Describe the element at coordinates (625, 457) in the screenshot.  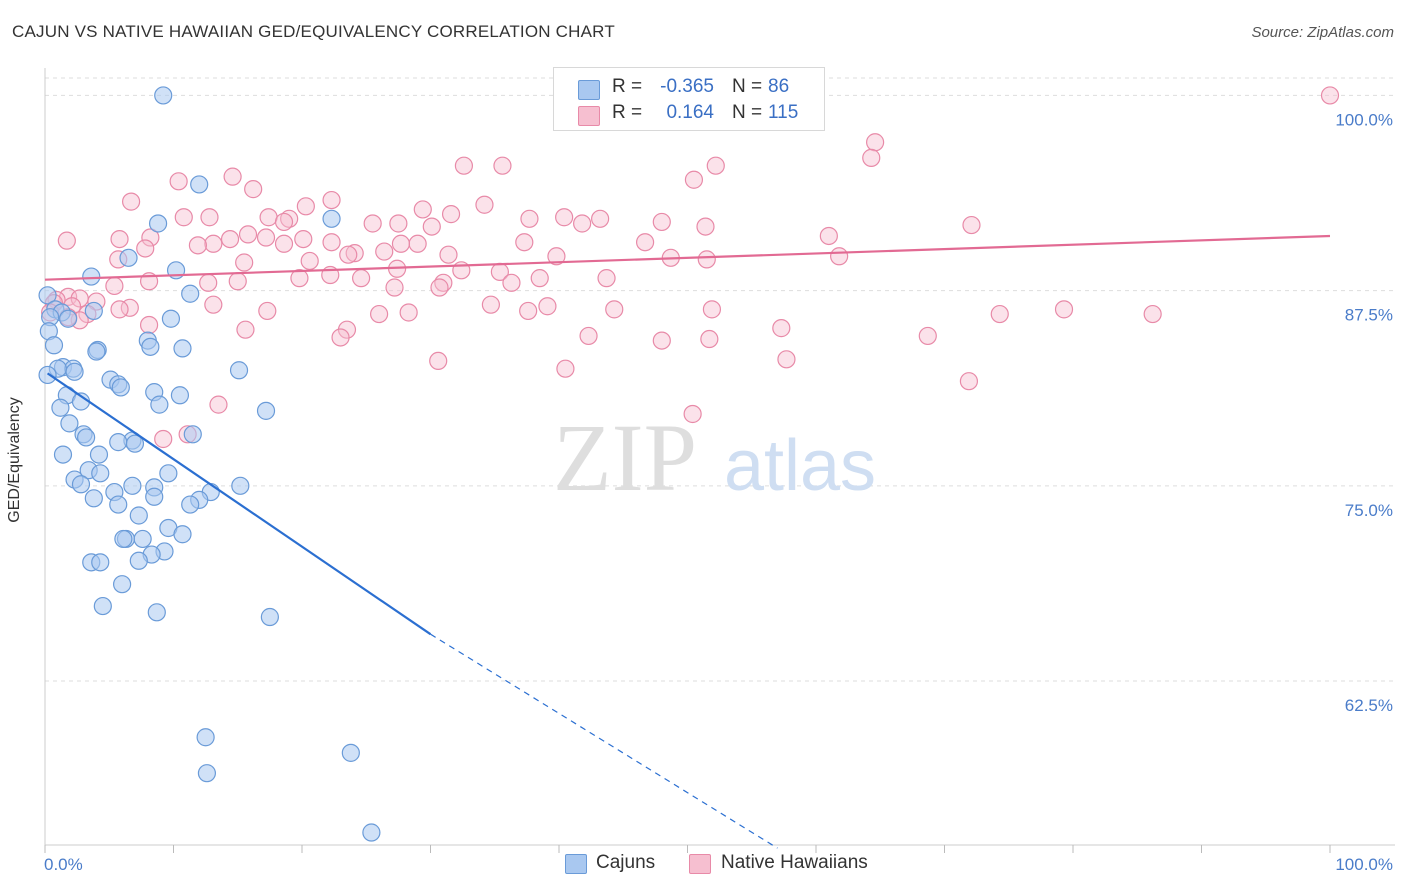
I see `watermark-zip: ZIP` at that location.